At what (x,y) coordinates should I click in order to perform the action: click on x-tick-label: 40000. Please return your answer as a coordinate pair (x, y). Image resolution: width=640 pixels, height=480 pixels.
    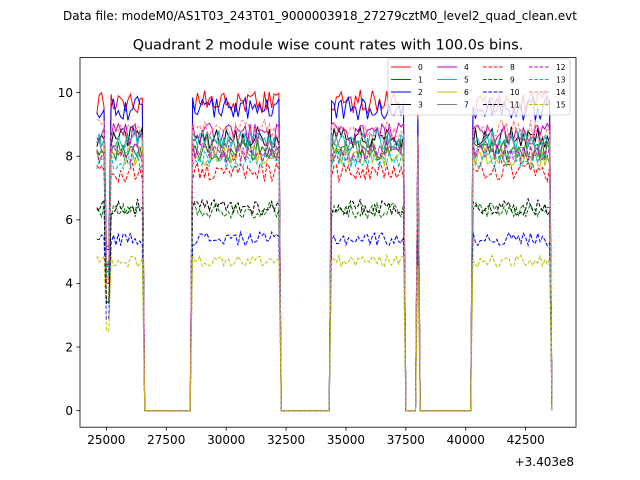
    Looking at the image, I should click on (466, 440).